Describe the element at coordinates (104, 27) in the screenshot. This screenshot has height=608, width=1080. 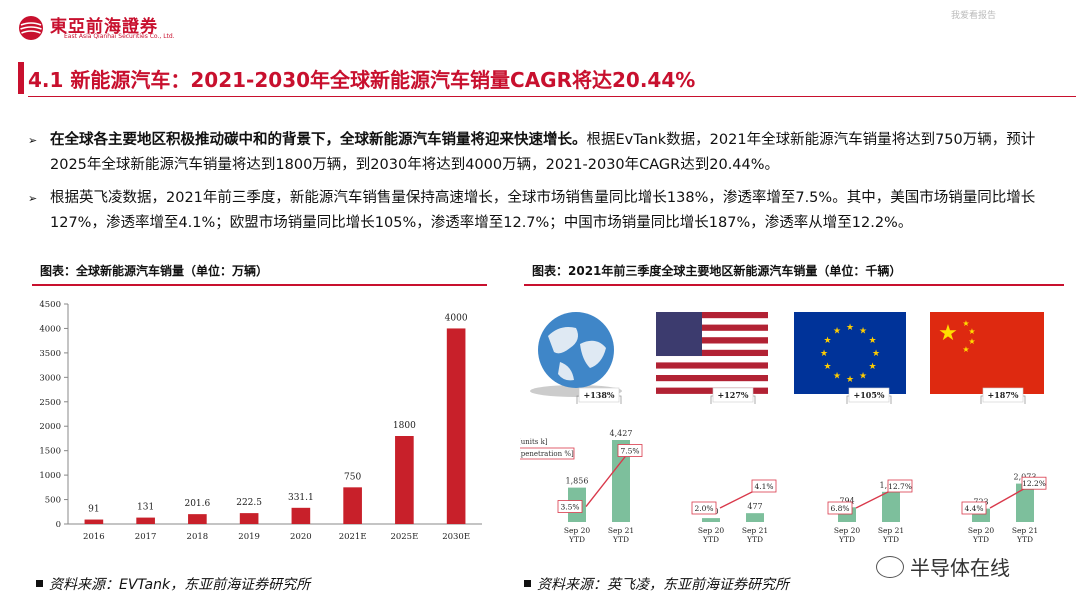
I see `company-name: 東亞前海證券` at that location.